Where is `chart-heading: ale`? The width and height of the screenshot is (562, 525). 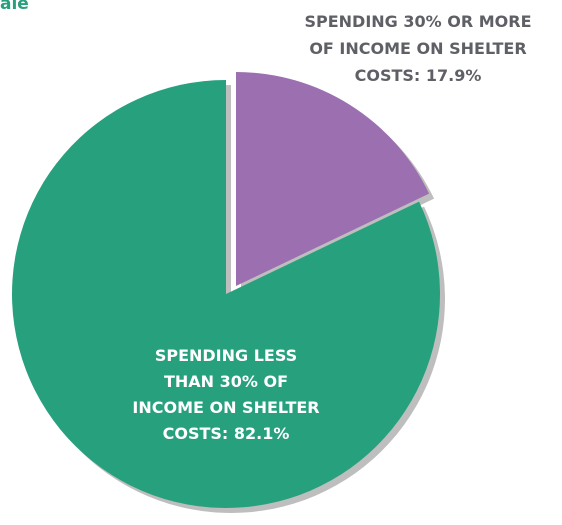
chart-heading: ale is located at coordinates (14, 7).